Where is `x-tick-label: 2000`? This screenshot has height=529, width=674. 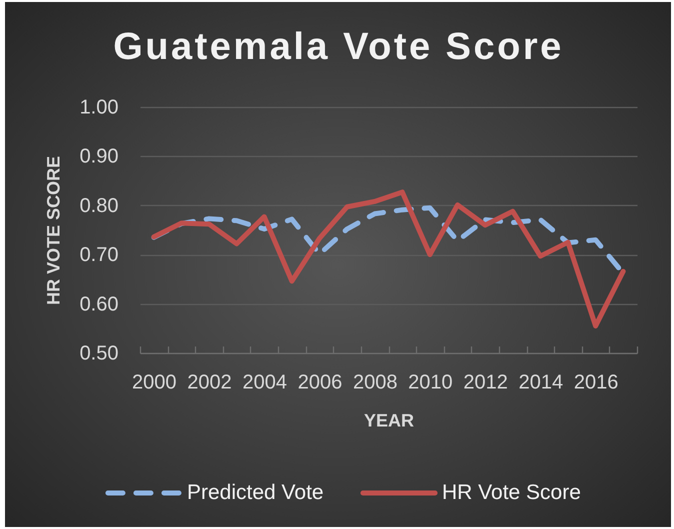
x-tick-label: 2000 is located at coordinates (154, 383).